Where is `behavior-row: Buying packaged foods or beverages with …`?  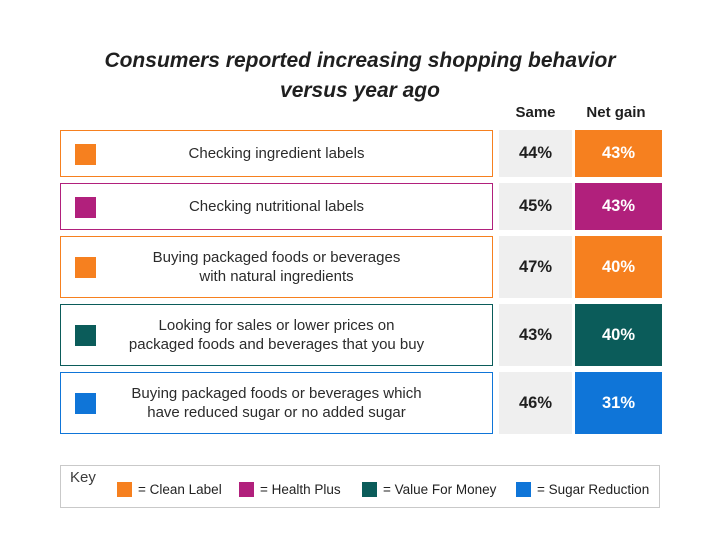 behavior-row: Buying packaged foods or beverages with … is located at coordinates (361, 267).